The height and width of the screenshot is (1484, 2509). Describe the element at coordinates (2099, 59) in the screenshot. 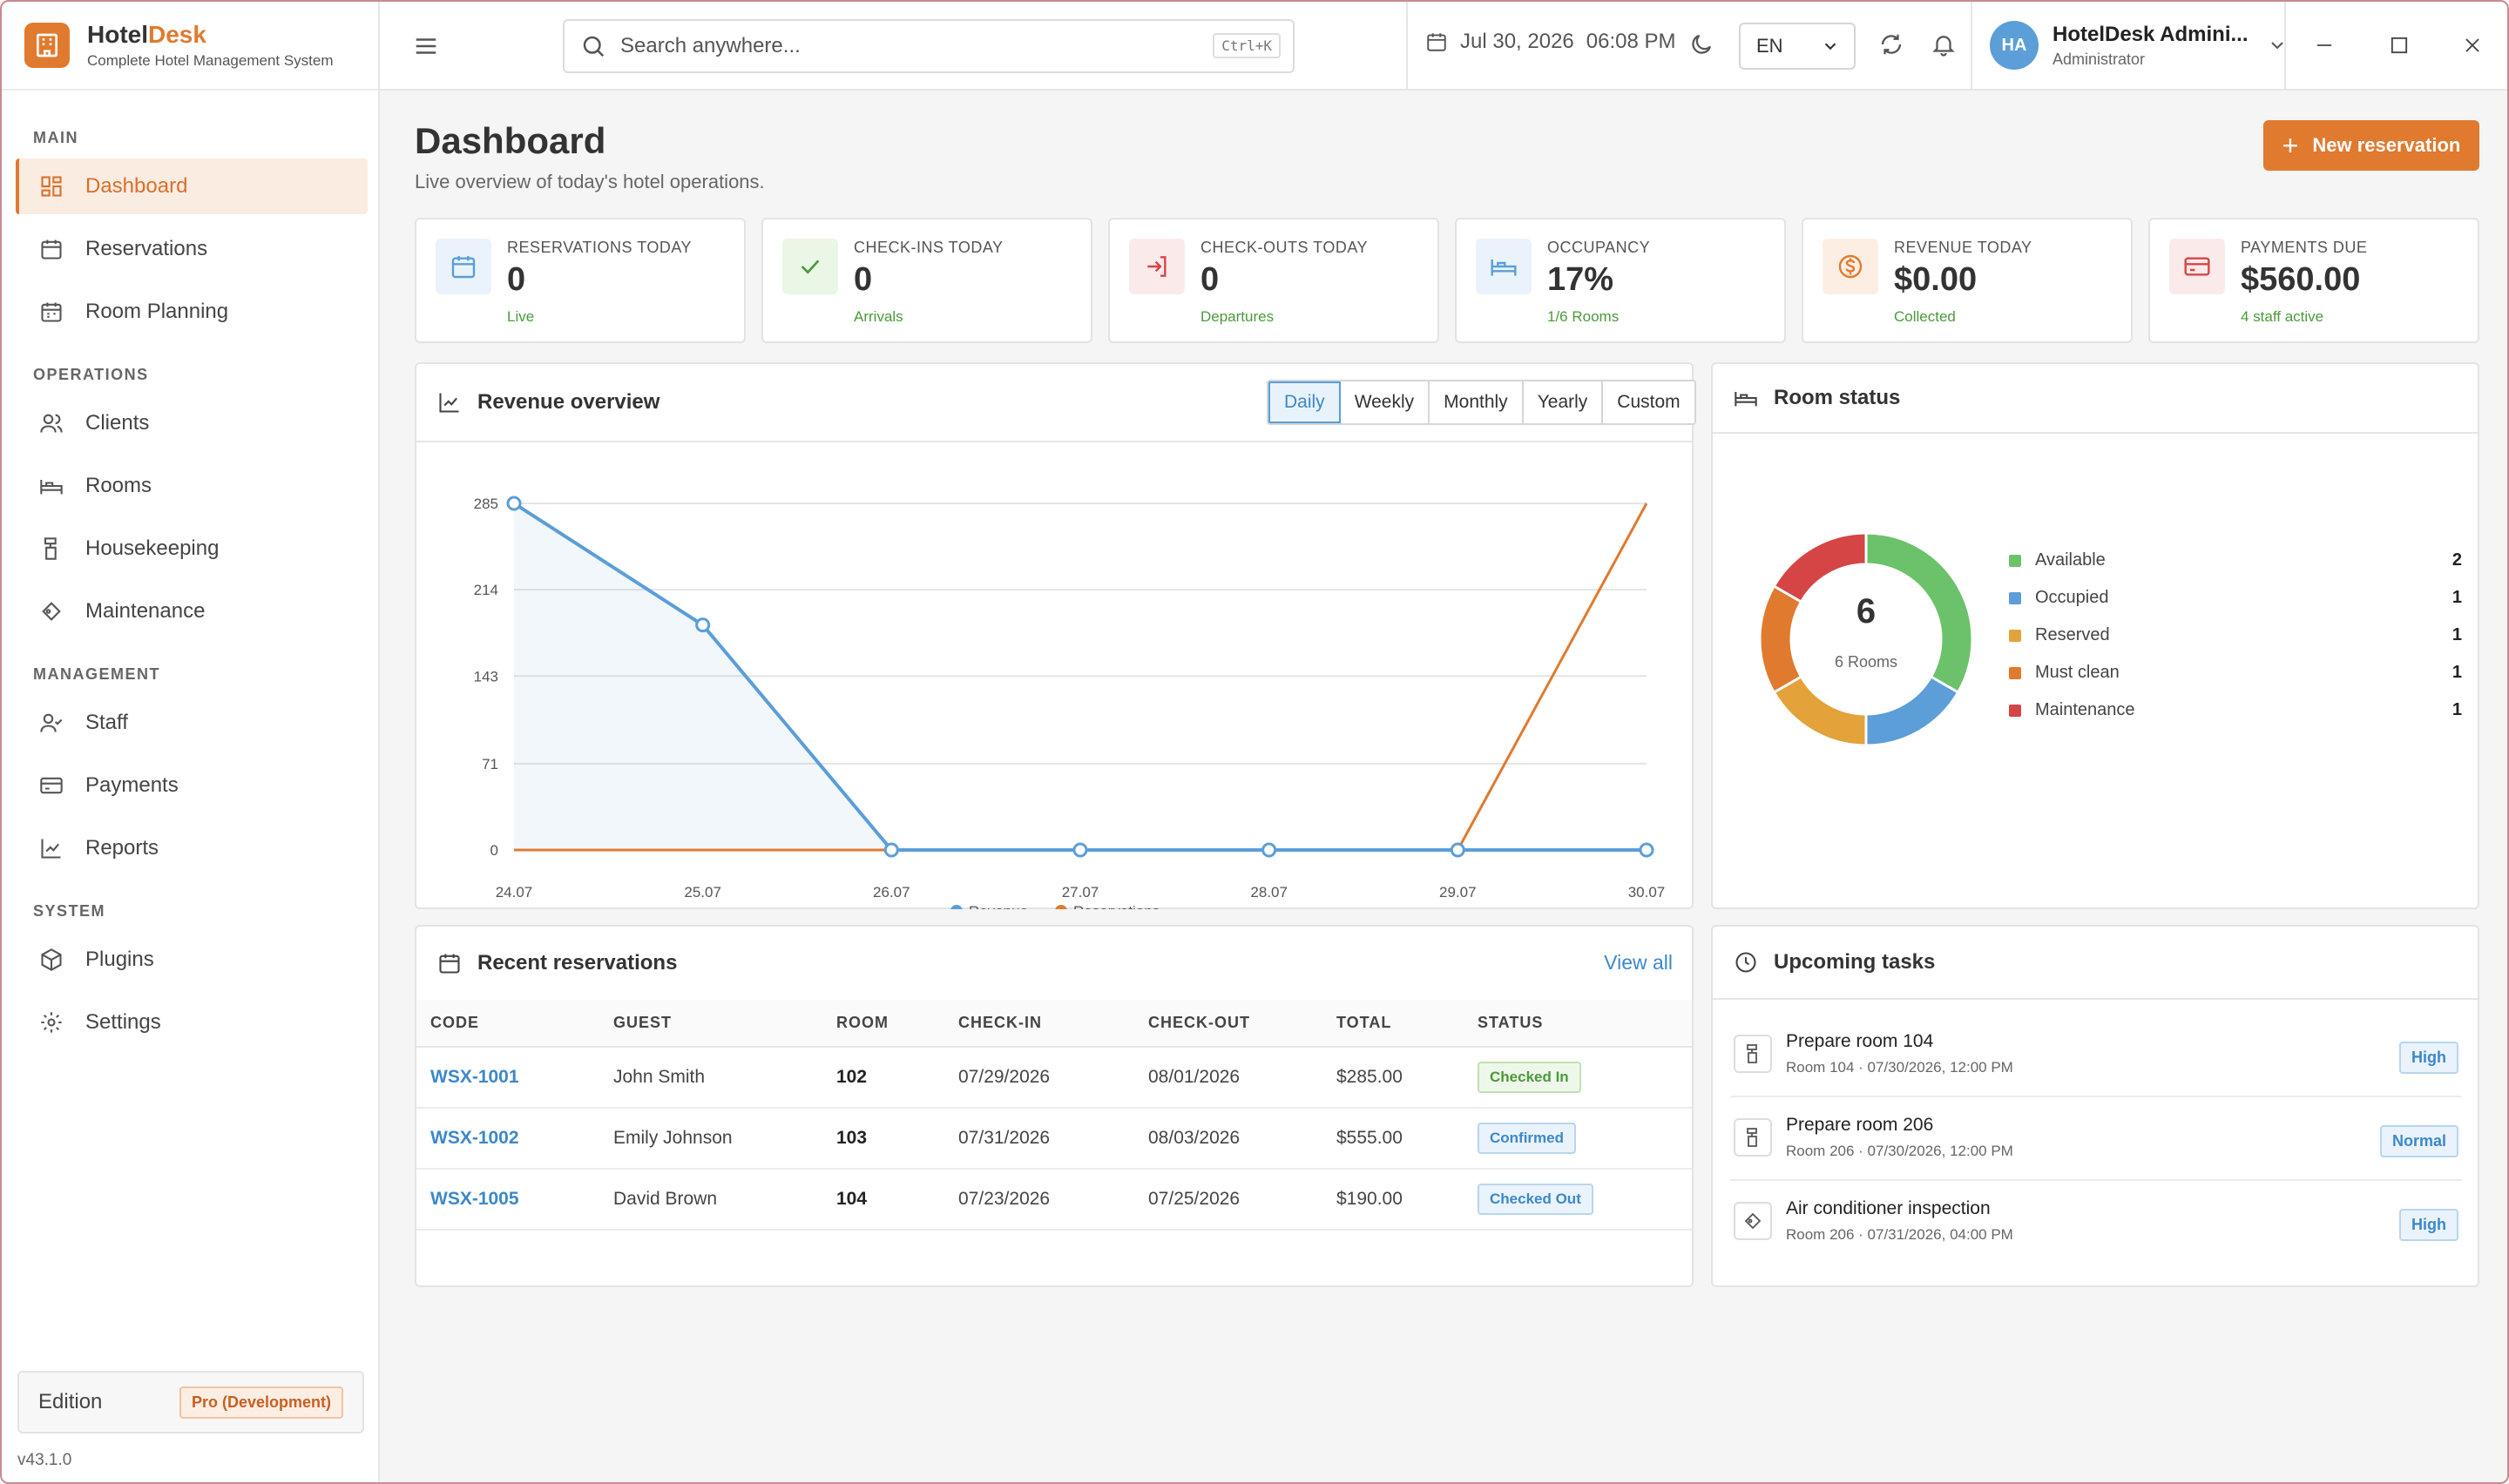

I see `user-role: Administrator` at that location.